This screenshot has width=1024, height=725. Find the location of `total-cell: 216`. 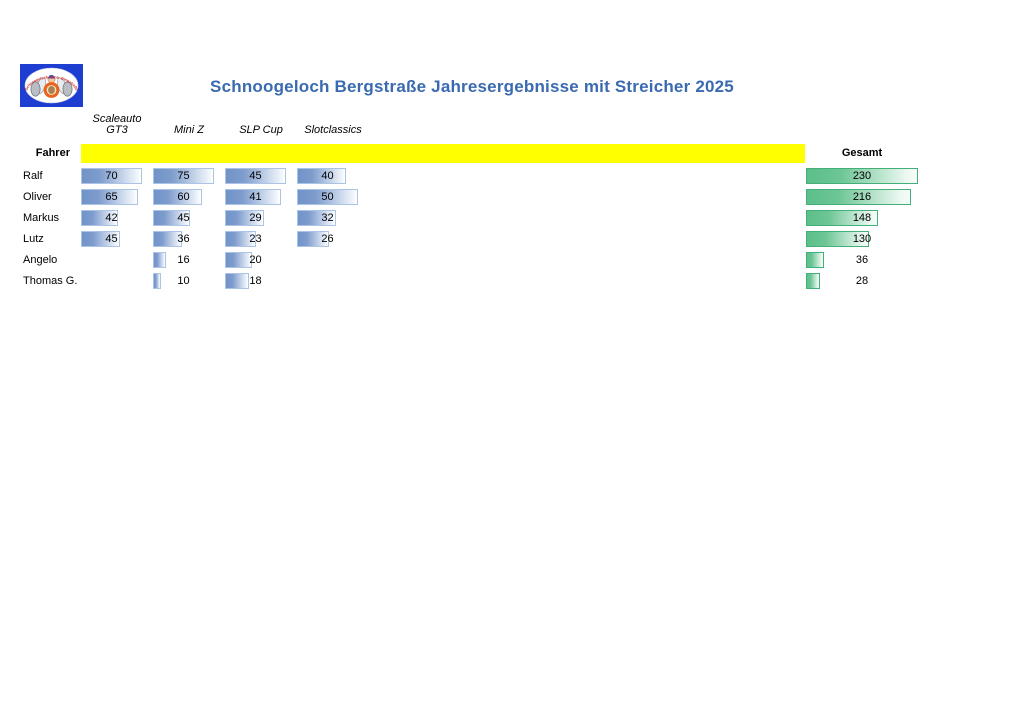

total-cell: 216 is located at coordinates (862, 197).